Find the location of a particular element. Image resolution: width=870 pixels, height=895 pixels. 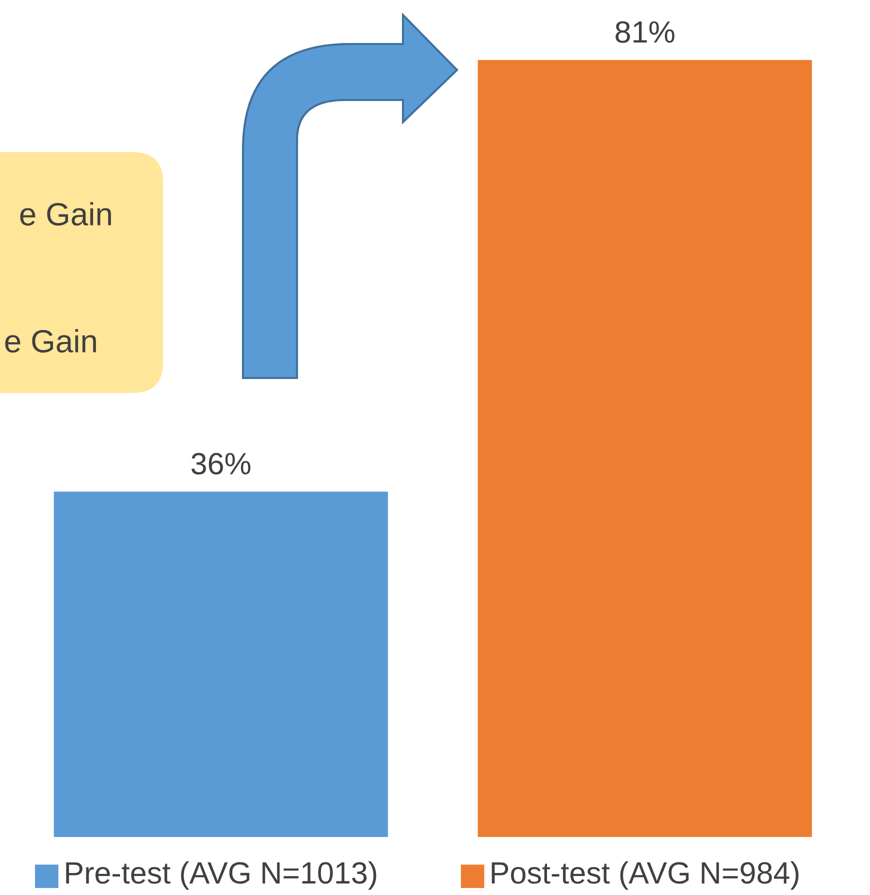

x-tick-label: Post-test (AVG N=984) is located at coordinates (645, 875).